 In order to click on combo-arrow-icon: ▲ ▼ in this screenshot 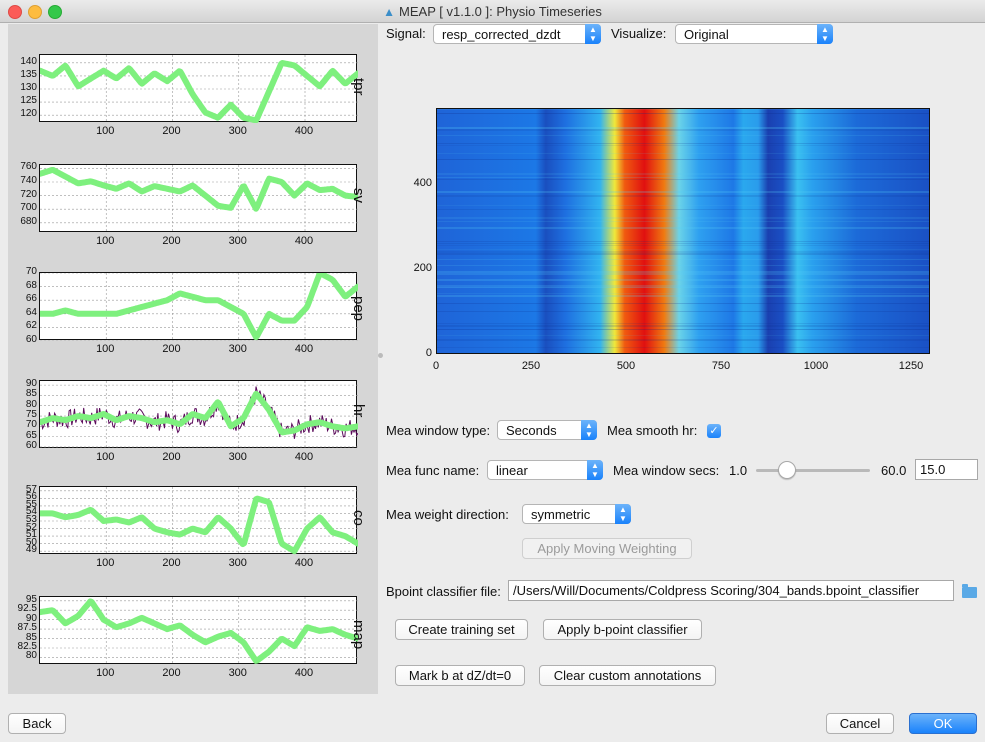, I will do `click(595, 470)`.